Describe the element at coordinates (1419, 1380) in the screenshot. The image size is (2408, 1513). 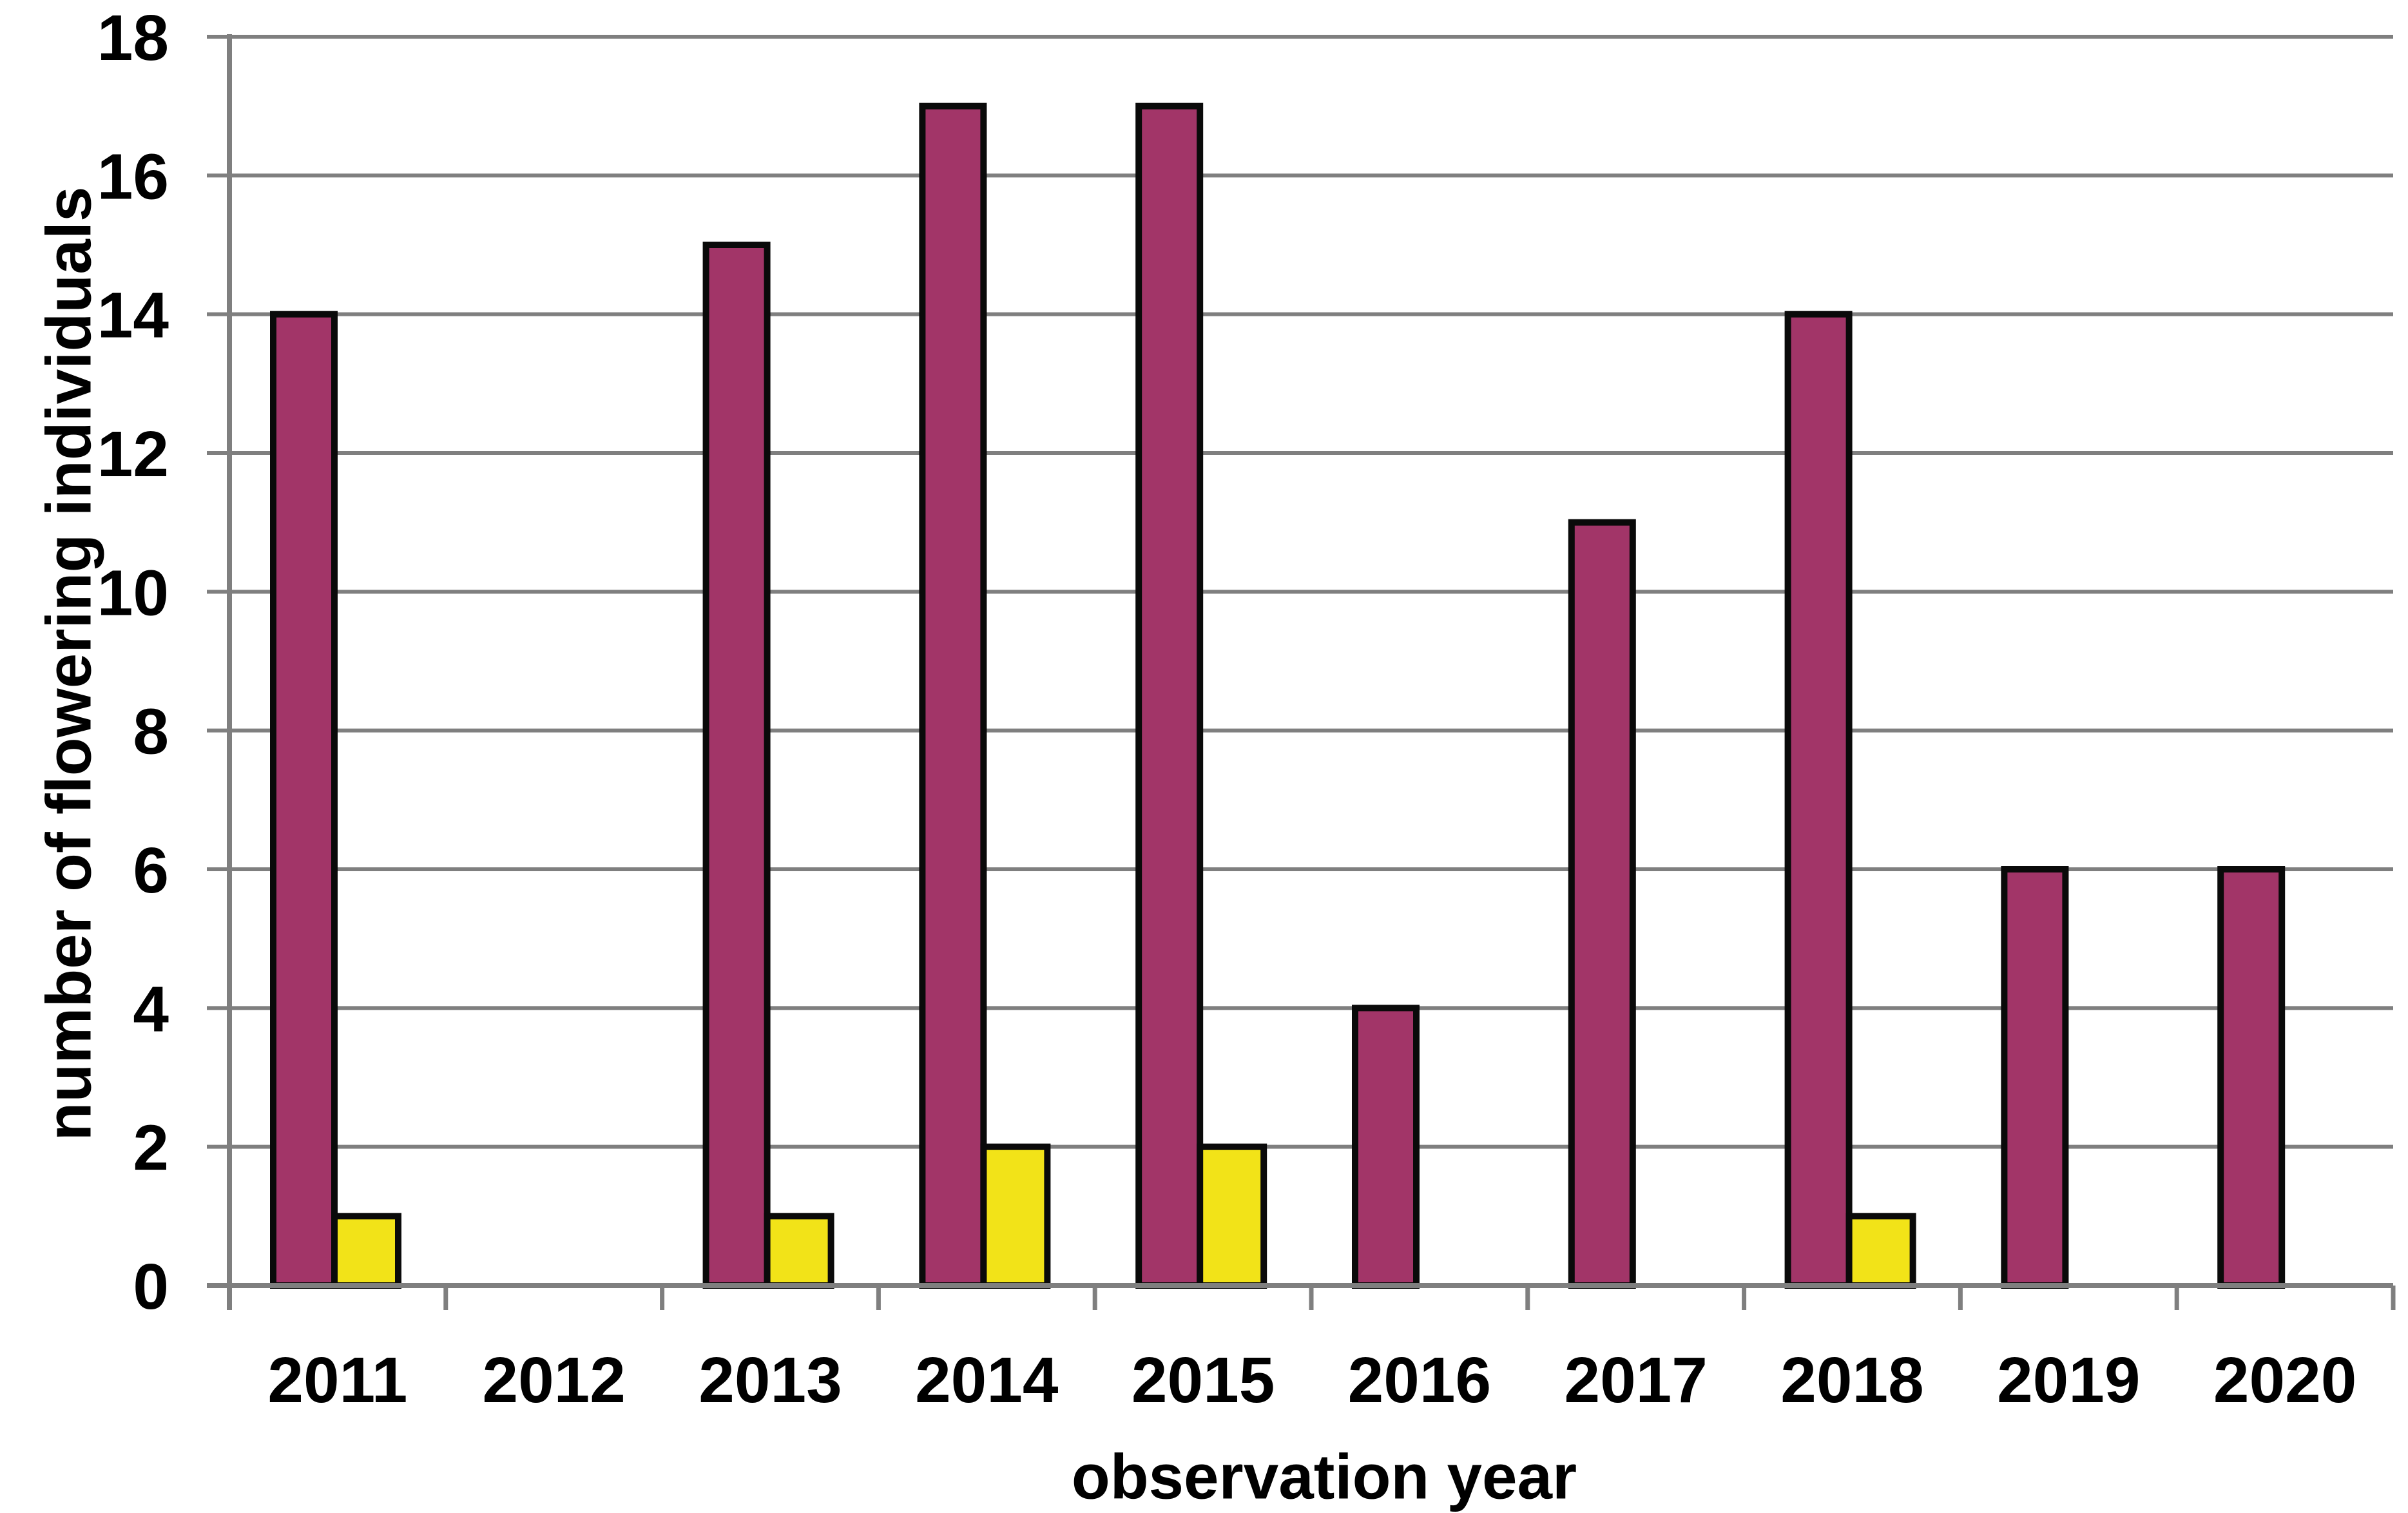
I see `x-tick-label-2016: 2016` at that location.